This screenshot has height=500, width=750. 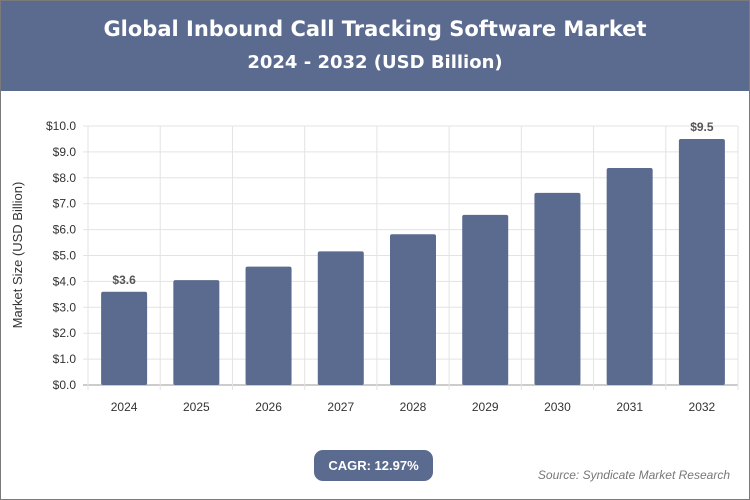 What do you see at coordinates (702, 127) in the screenshot?
I see `data-label: $9.5` at bounding box center [702, 127].